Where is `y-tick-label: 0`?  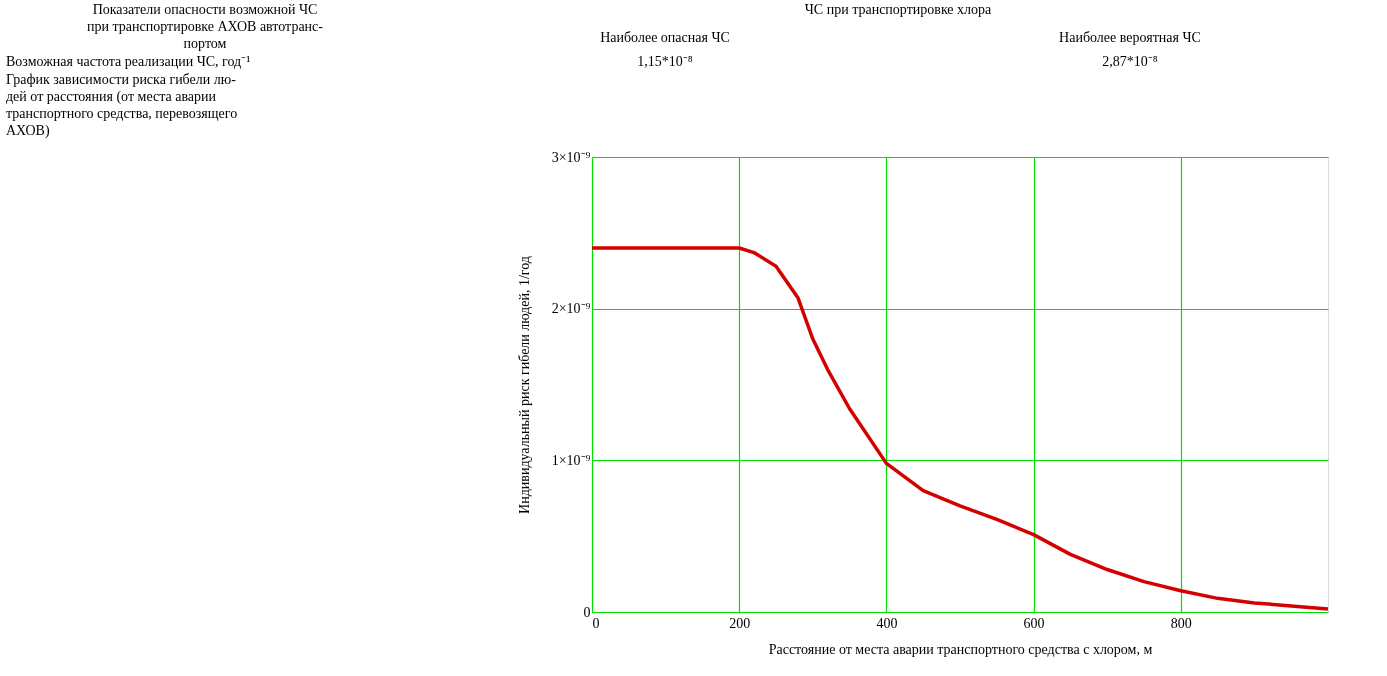 y-tick-label: 0 is located at coordinates (587, 612).